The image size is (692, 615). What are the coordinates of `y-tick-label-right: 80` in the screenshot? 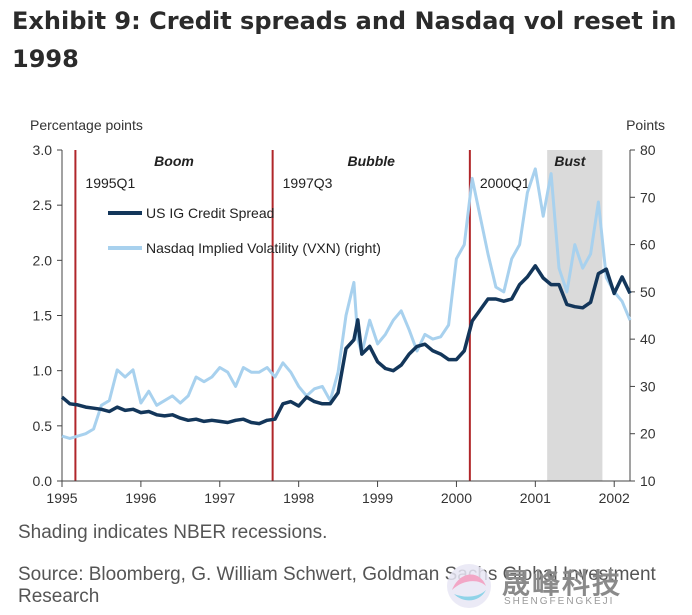 It's located at (648, 150).